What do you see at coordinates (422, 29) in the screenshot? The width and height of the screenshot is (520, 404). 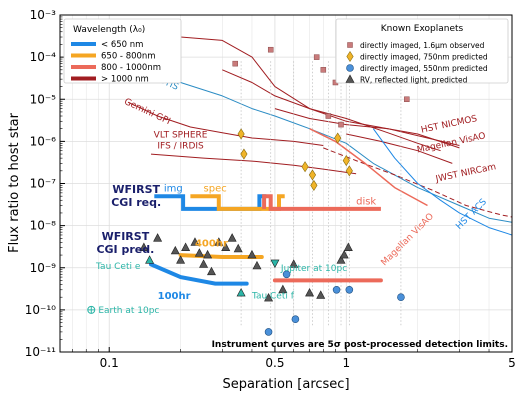 I see `legend-title: Known Exoplanets` at bounding box center [422, 29].